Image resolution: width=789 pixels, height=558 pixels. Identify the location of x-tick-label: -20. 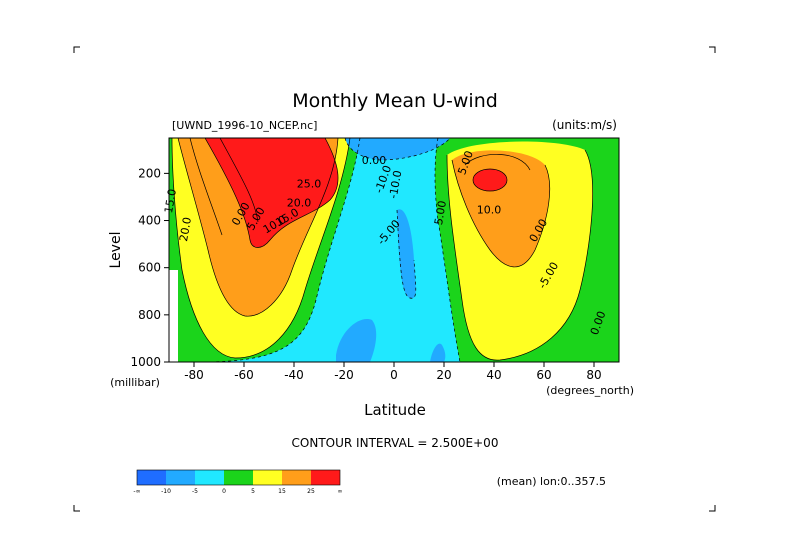
(344, 375).